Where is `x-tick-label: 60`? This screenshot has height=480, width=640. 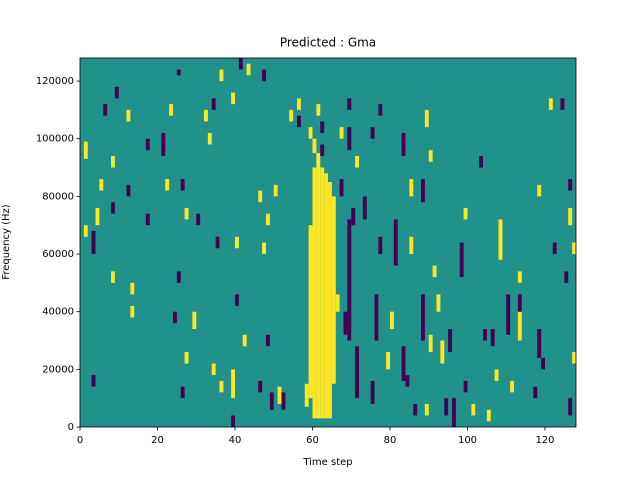 x-tick-label: 60 is located at coordinates (312, 440).